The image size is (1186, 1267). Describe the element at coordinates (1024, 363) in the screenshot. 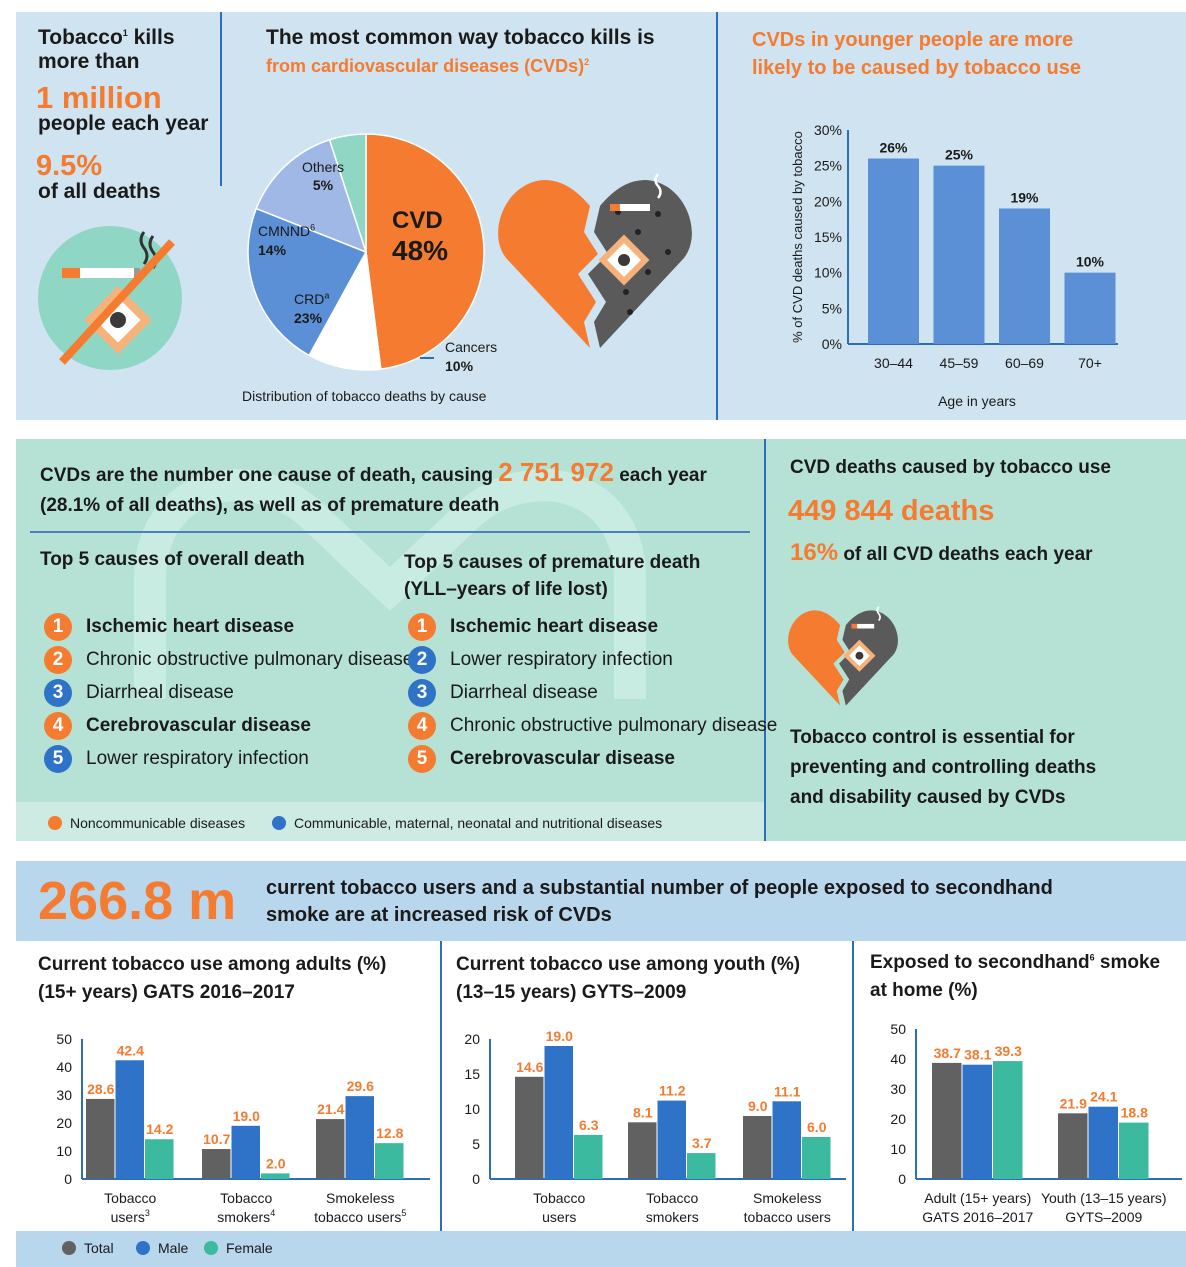

I see `x-tick-label: 60–69` at that location.